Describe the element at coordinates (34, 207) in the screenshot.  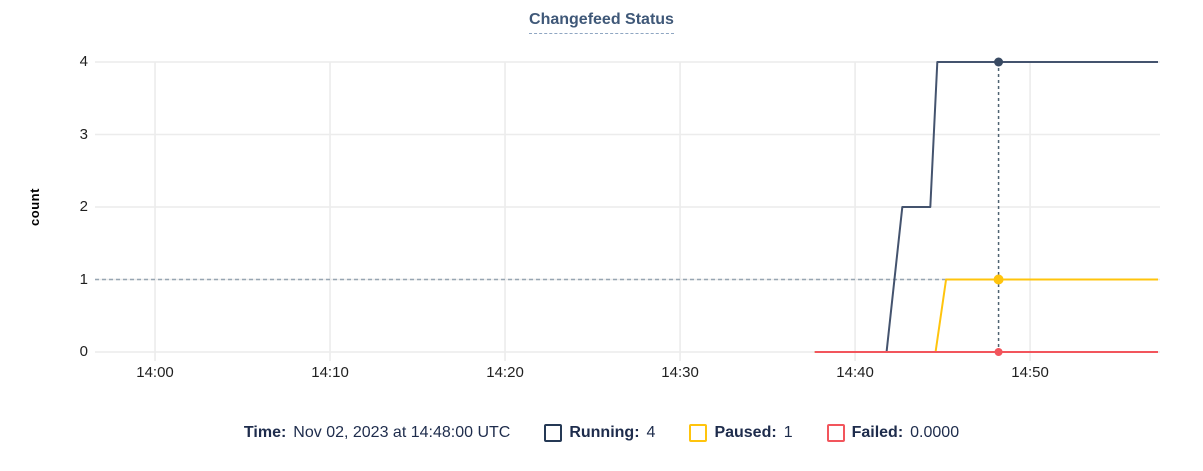
I see `y-axis-label: count` at that location.